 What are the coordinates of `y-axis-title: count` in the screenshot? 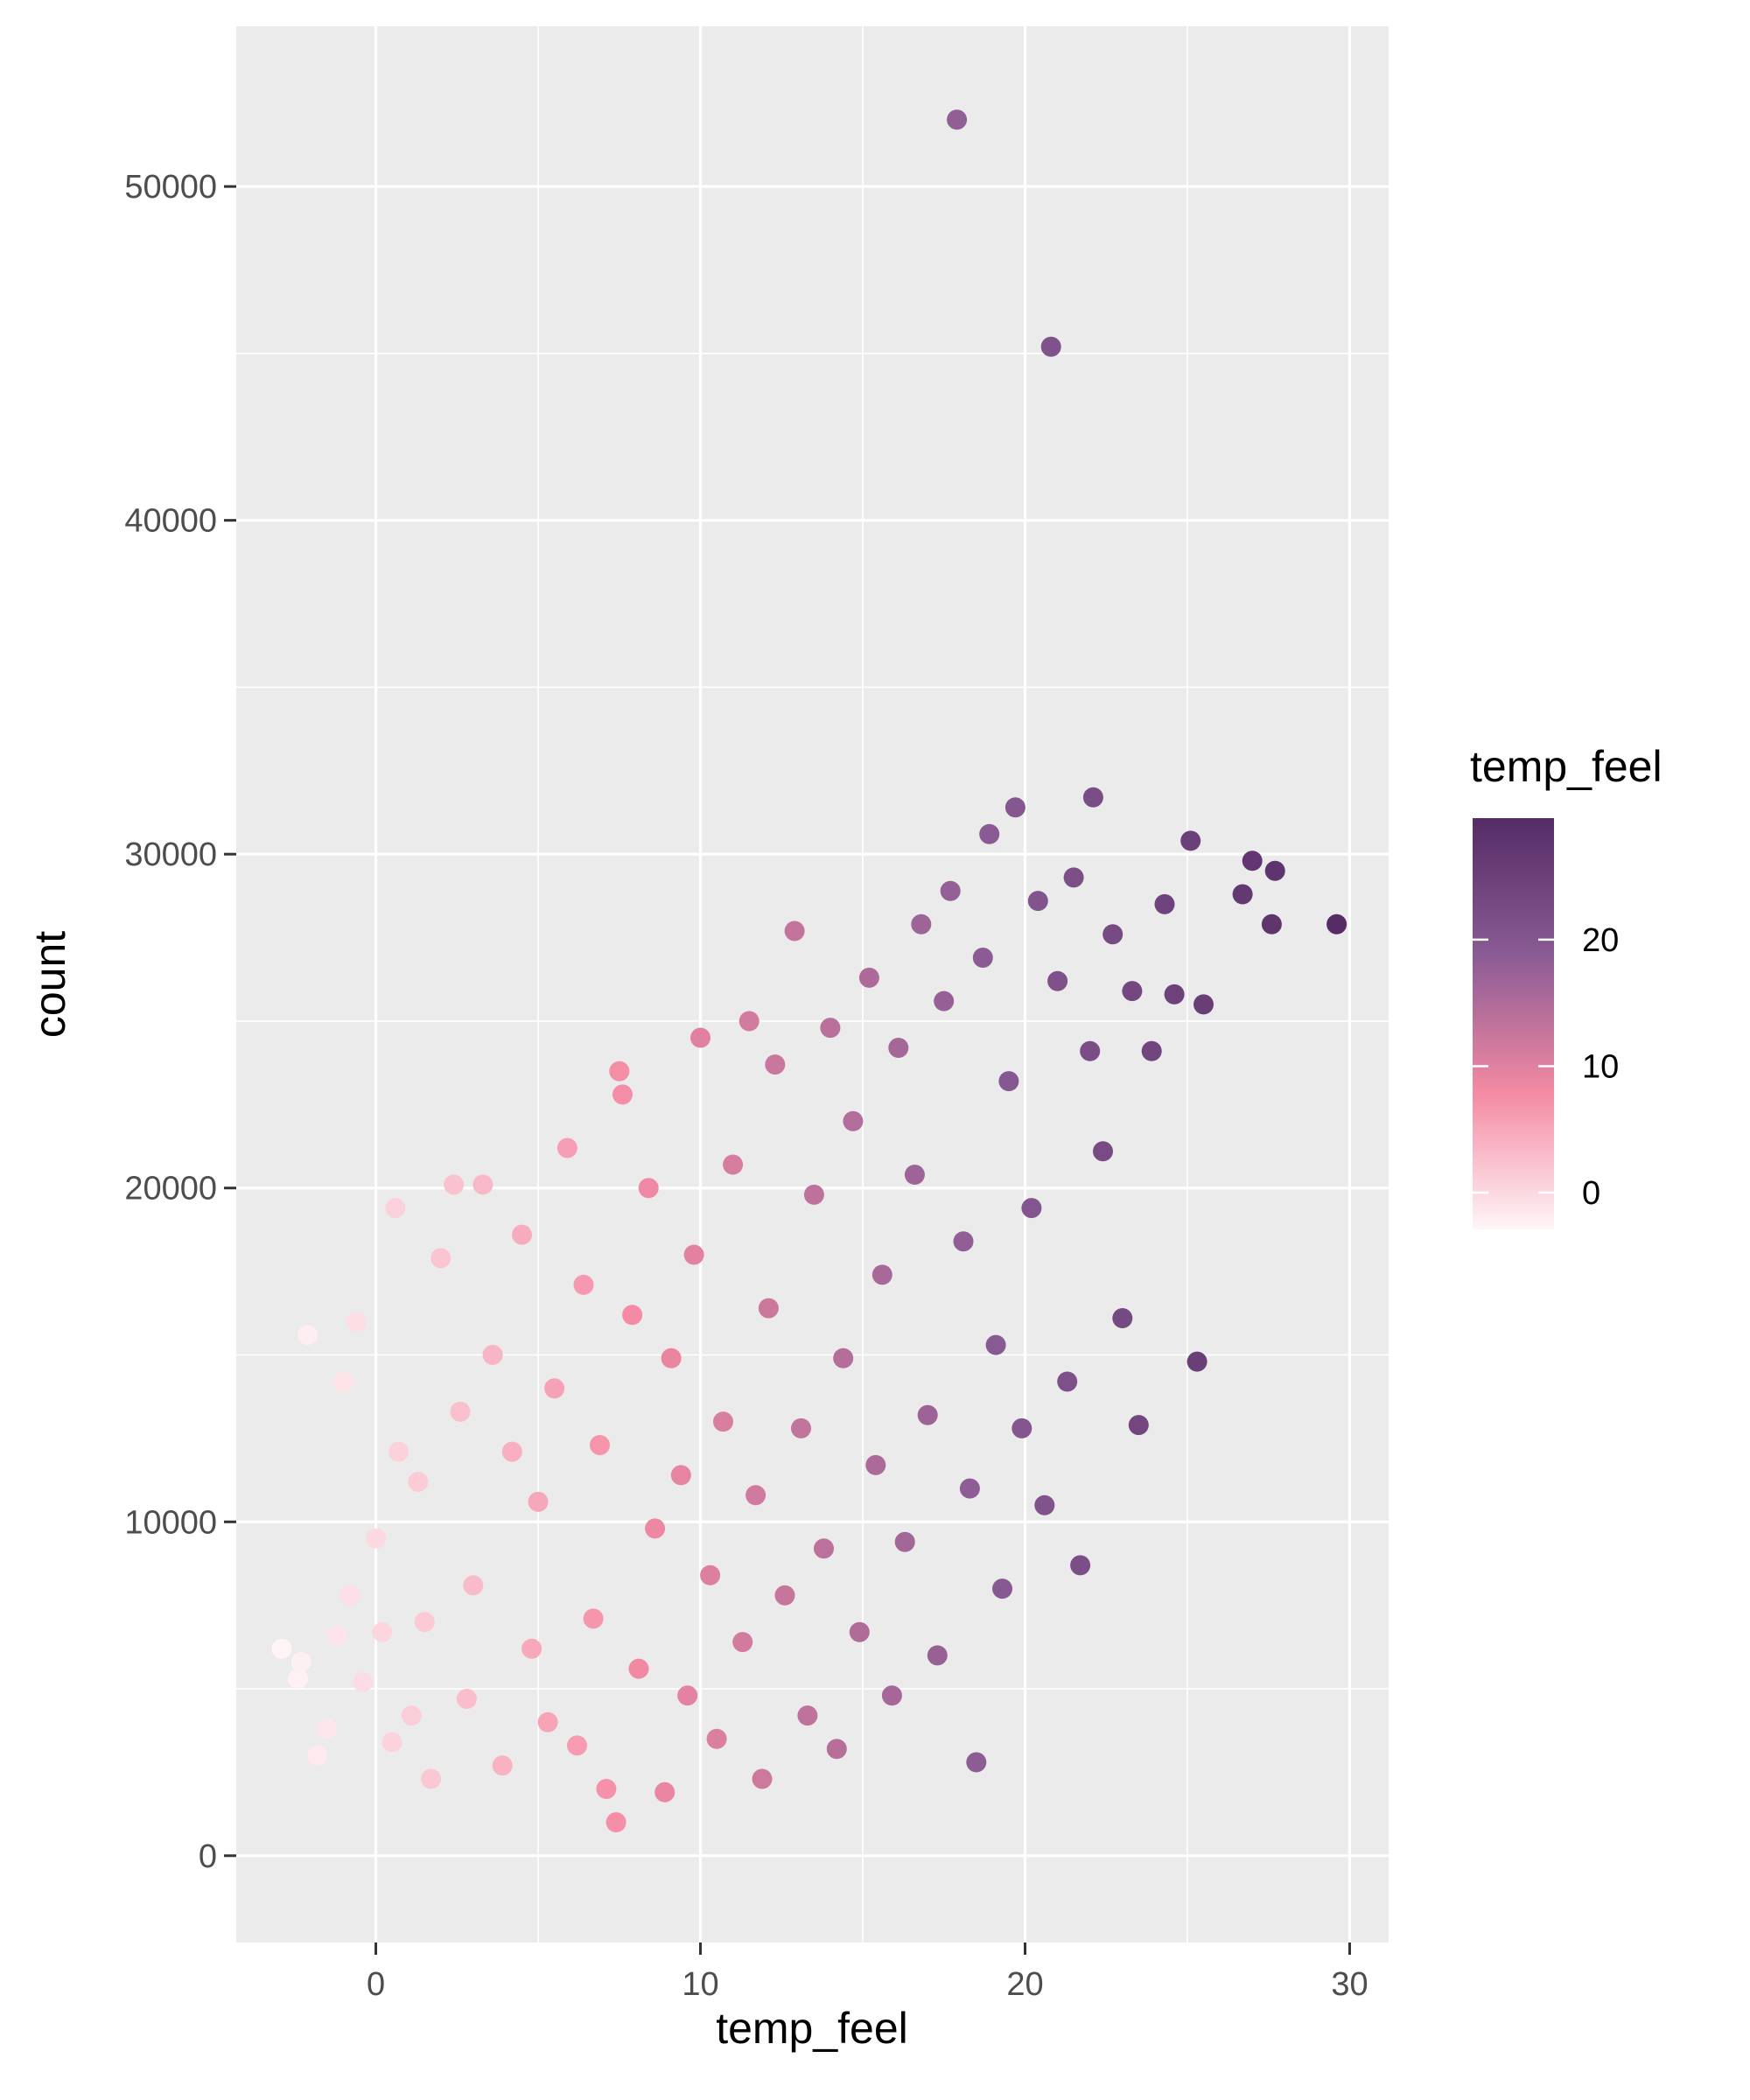 It's located at (49, 984).